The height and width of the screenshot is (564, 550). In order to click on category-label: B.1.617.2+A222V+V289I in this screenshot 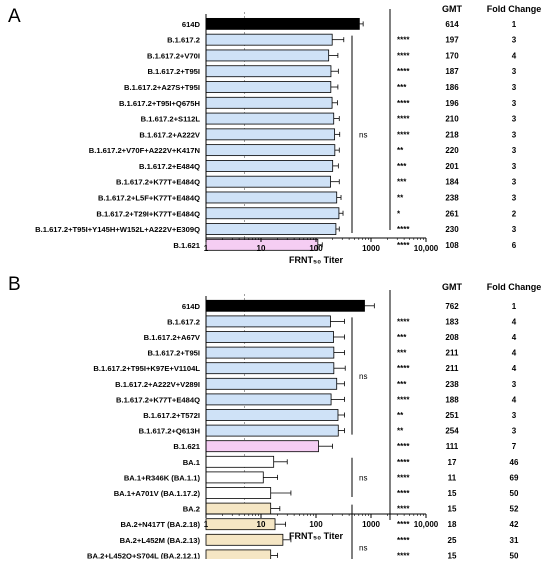, I will do `click(157, 384)`.